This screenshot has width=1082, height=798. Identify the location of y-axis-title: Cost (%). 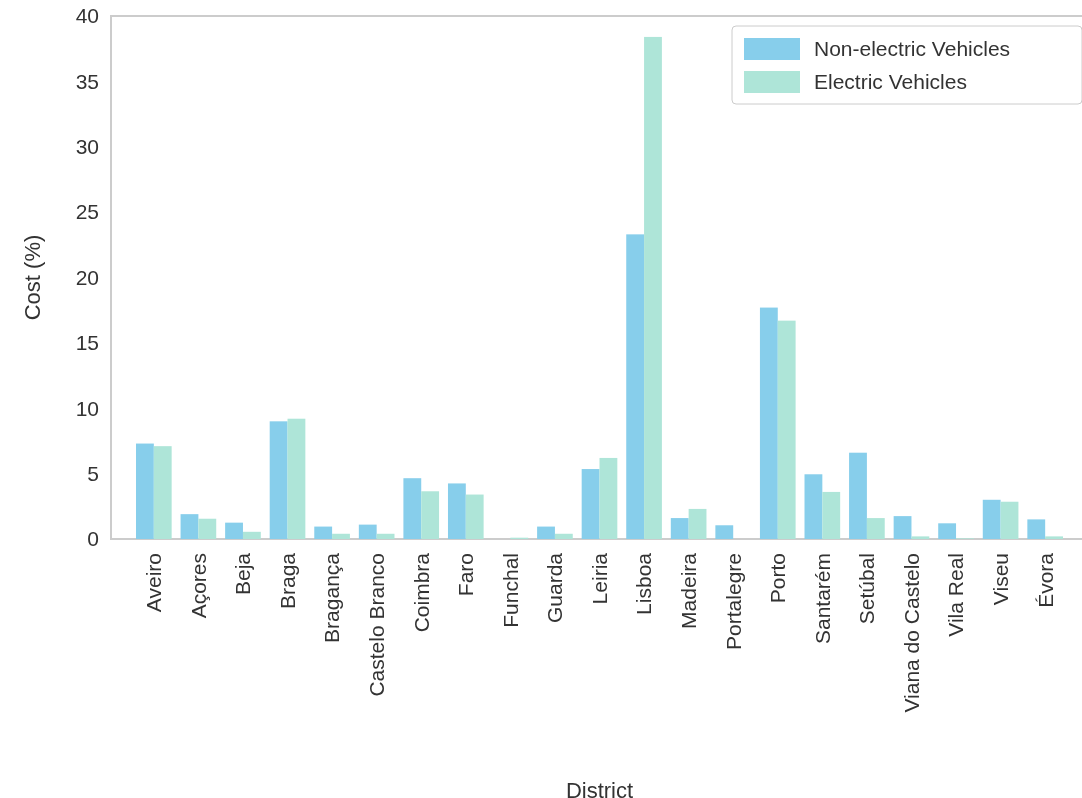
(32, 277).